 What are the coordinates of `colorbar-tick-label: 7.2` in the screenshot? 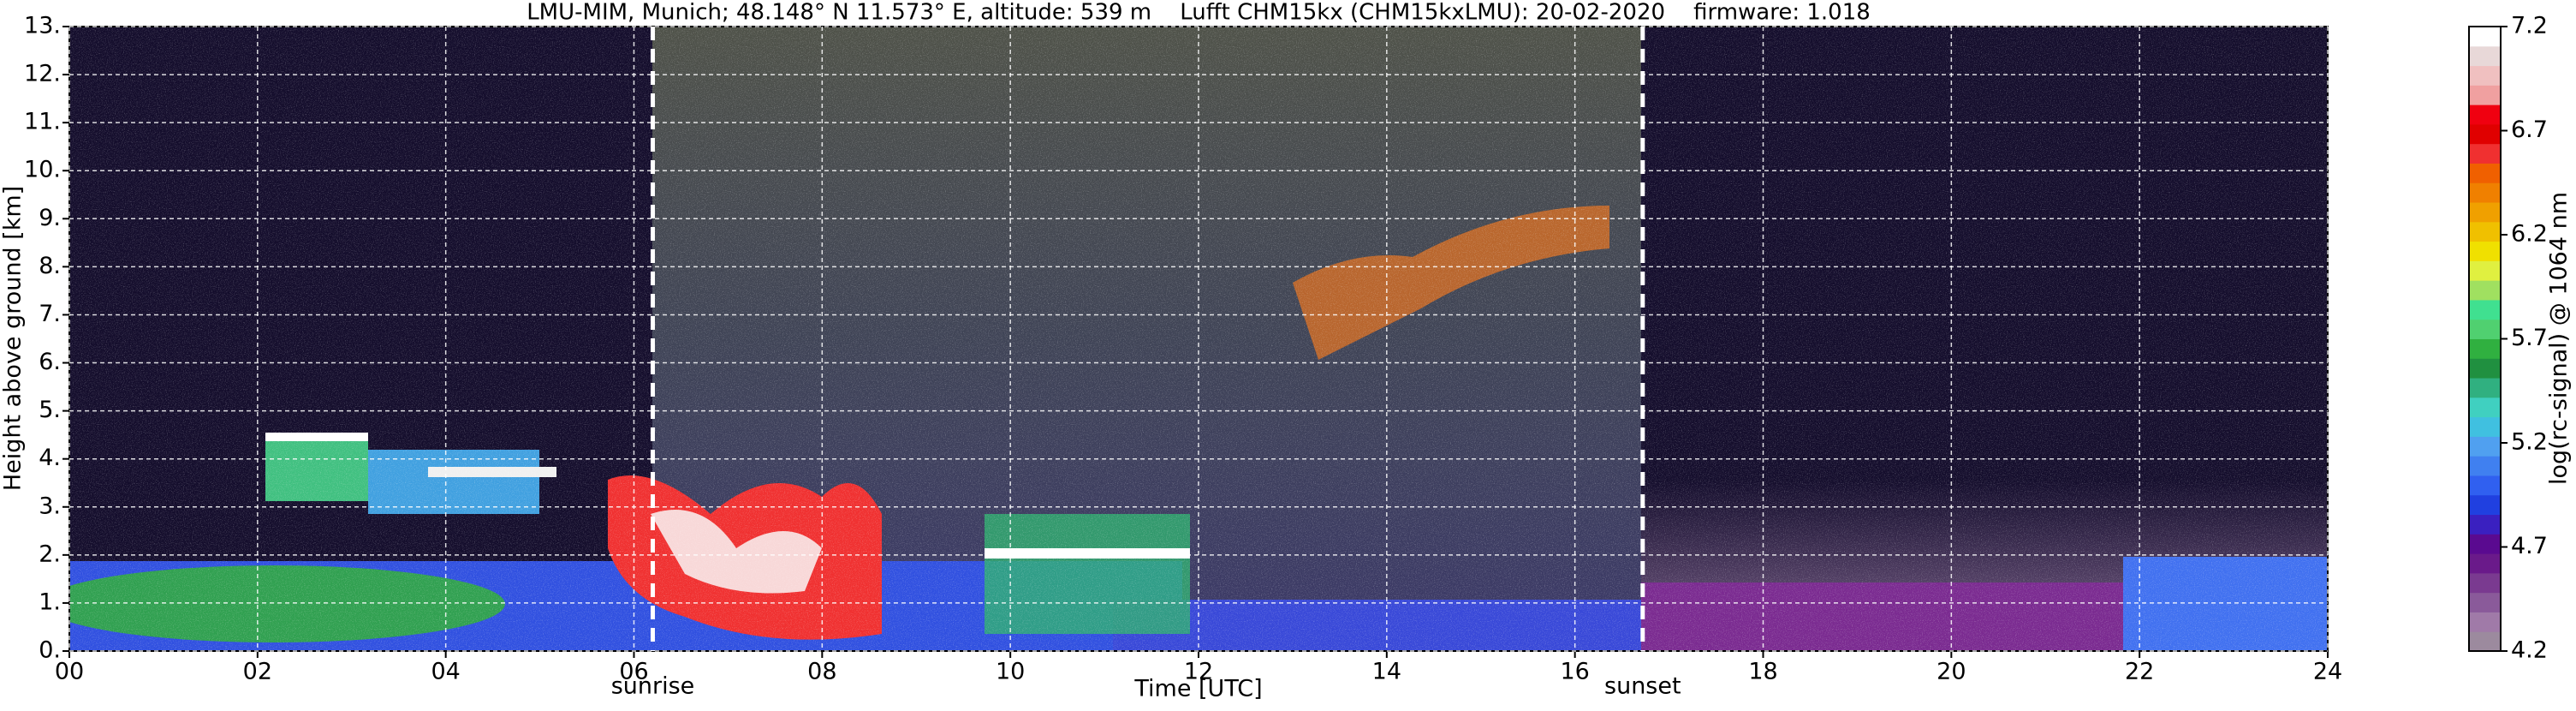 It's located at (2530, 26).